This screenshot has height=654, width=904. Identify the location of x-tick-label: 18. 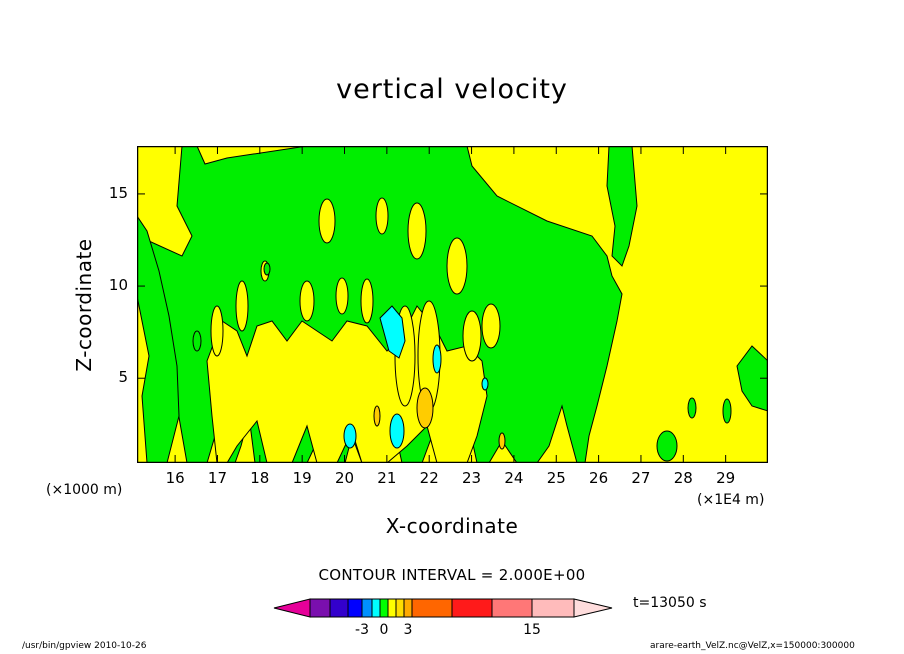
(260, 478).